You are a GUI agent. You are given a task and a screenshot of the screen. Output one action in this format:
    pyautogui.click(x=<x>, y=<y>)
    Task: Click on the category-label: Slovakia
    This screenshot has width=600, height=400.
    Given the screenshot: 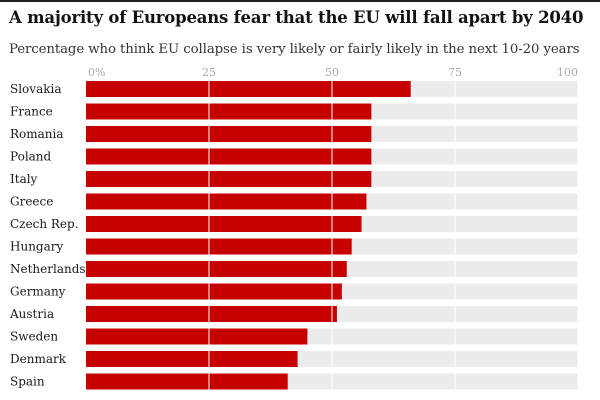 What is the action you would take?
    pyautogui.click(x=35, y=89)
    